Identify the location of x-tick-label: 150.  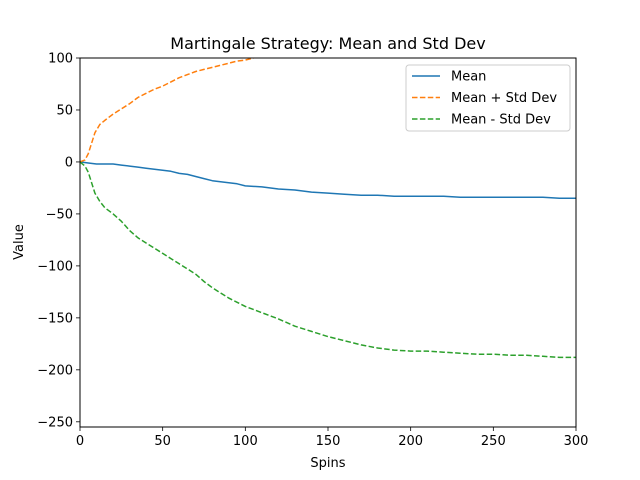
(328, 441).